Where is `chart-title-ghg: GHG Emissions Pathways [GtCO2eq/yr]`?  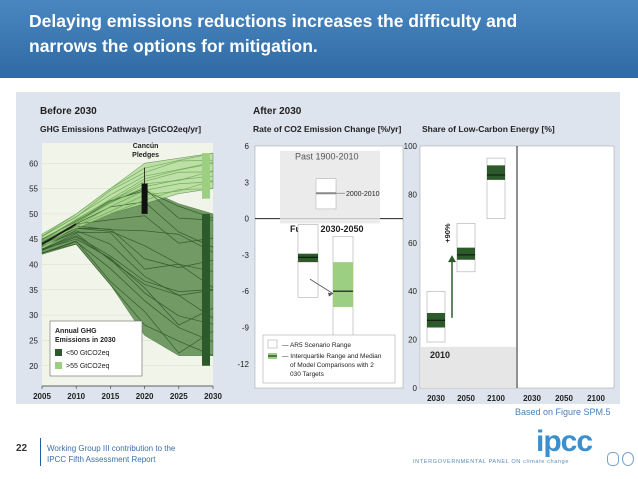 chart-title-ghg: GHG Emissions Pathways [GtCO2eq/yr] is located at coordinates (120, 129).